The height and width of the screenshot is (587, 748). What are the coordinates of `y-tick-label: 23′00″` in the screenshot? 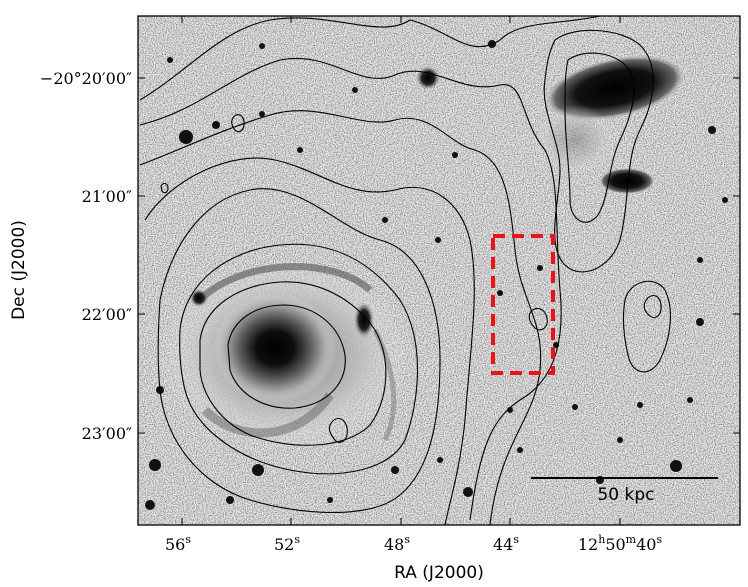 It's located at (107, 433).